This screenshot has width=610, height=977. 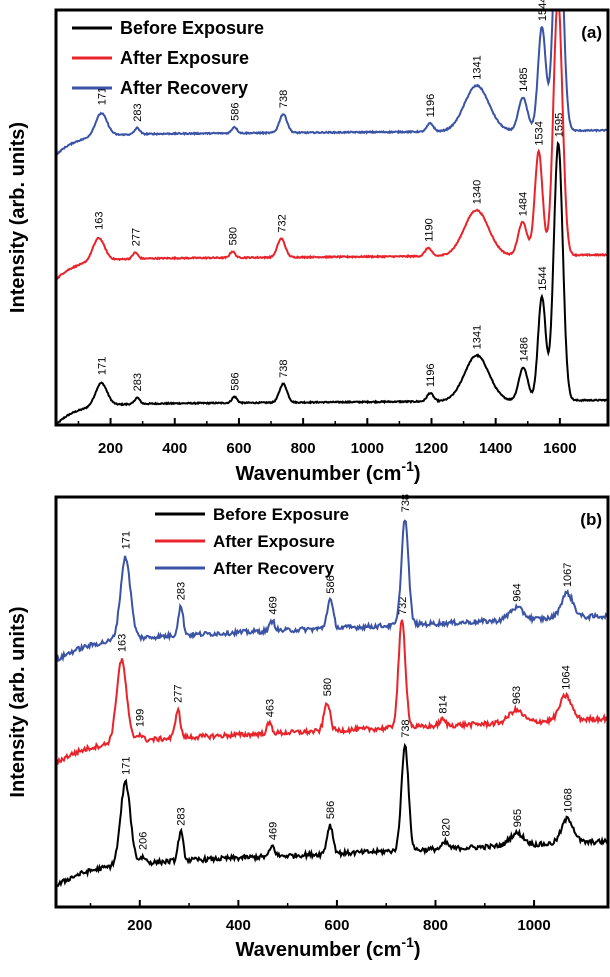 What do you see at coordinates (524, 349) in the screenshot?
I see `peak-label: 1486` at bounding box center [524, 349].